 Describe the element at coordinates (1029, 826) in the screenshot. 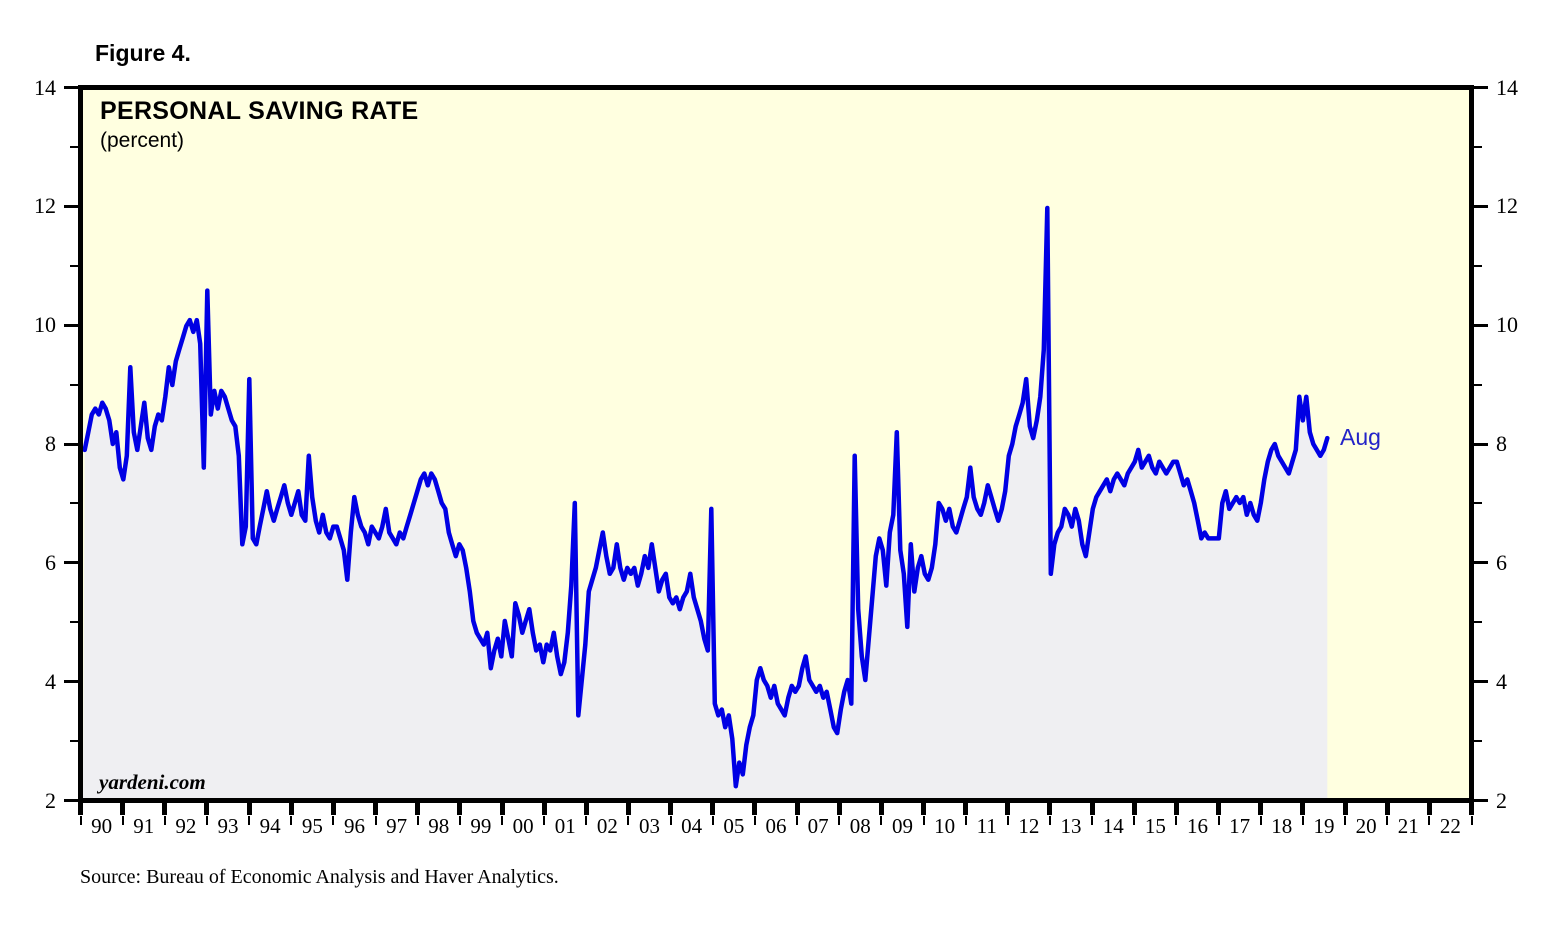

I see `x-axis-year-label: 12` at that location.